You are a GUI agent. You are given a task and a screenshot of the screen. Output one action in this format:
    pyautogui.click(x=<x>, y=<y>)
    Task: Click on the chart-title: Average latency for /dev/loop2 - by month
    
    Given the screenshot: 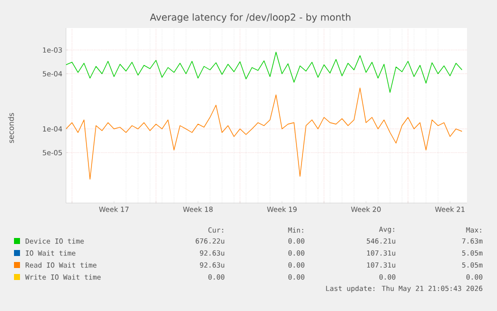 What is the action you would take?
    pyautogui.click(x=250, y=18)
    